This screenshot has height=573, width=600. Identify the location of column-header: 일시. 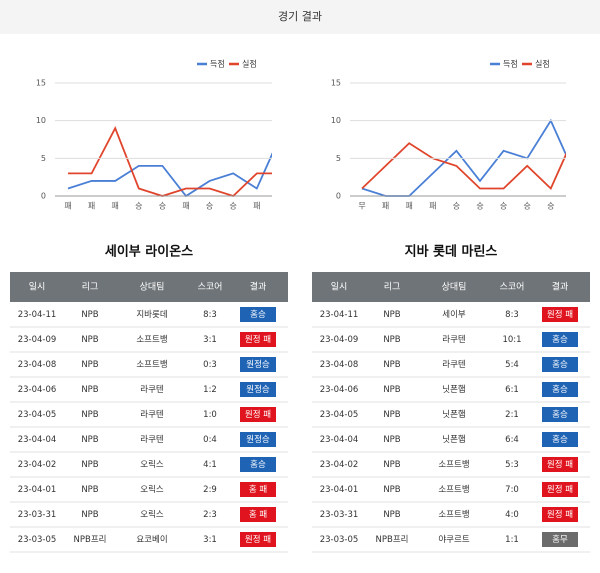
(339, 287).